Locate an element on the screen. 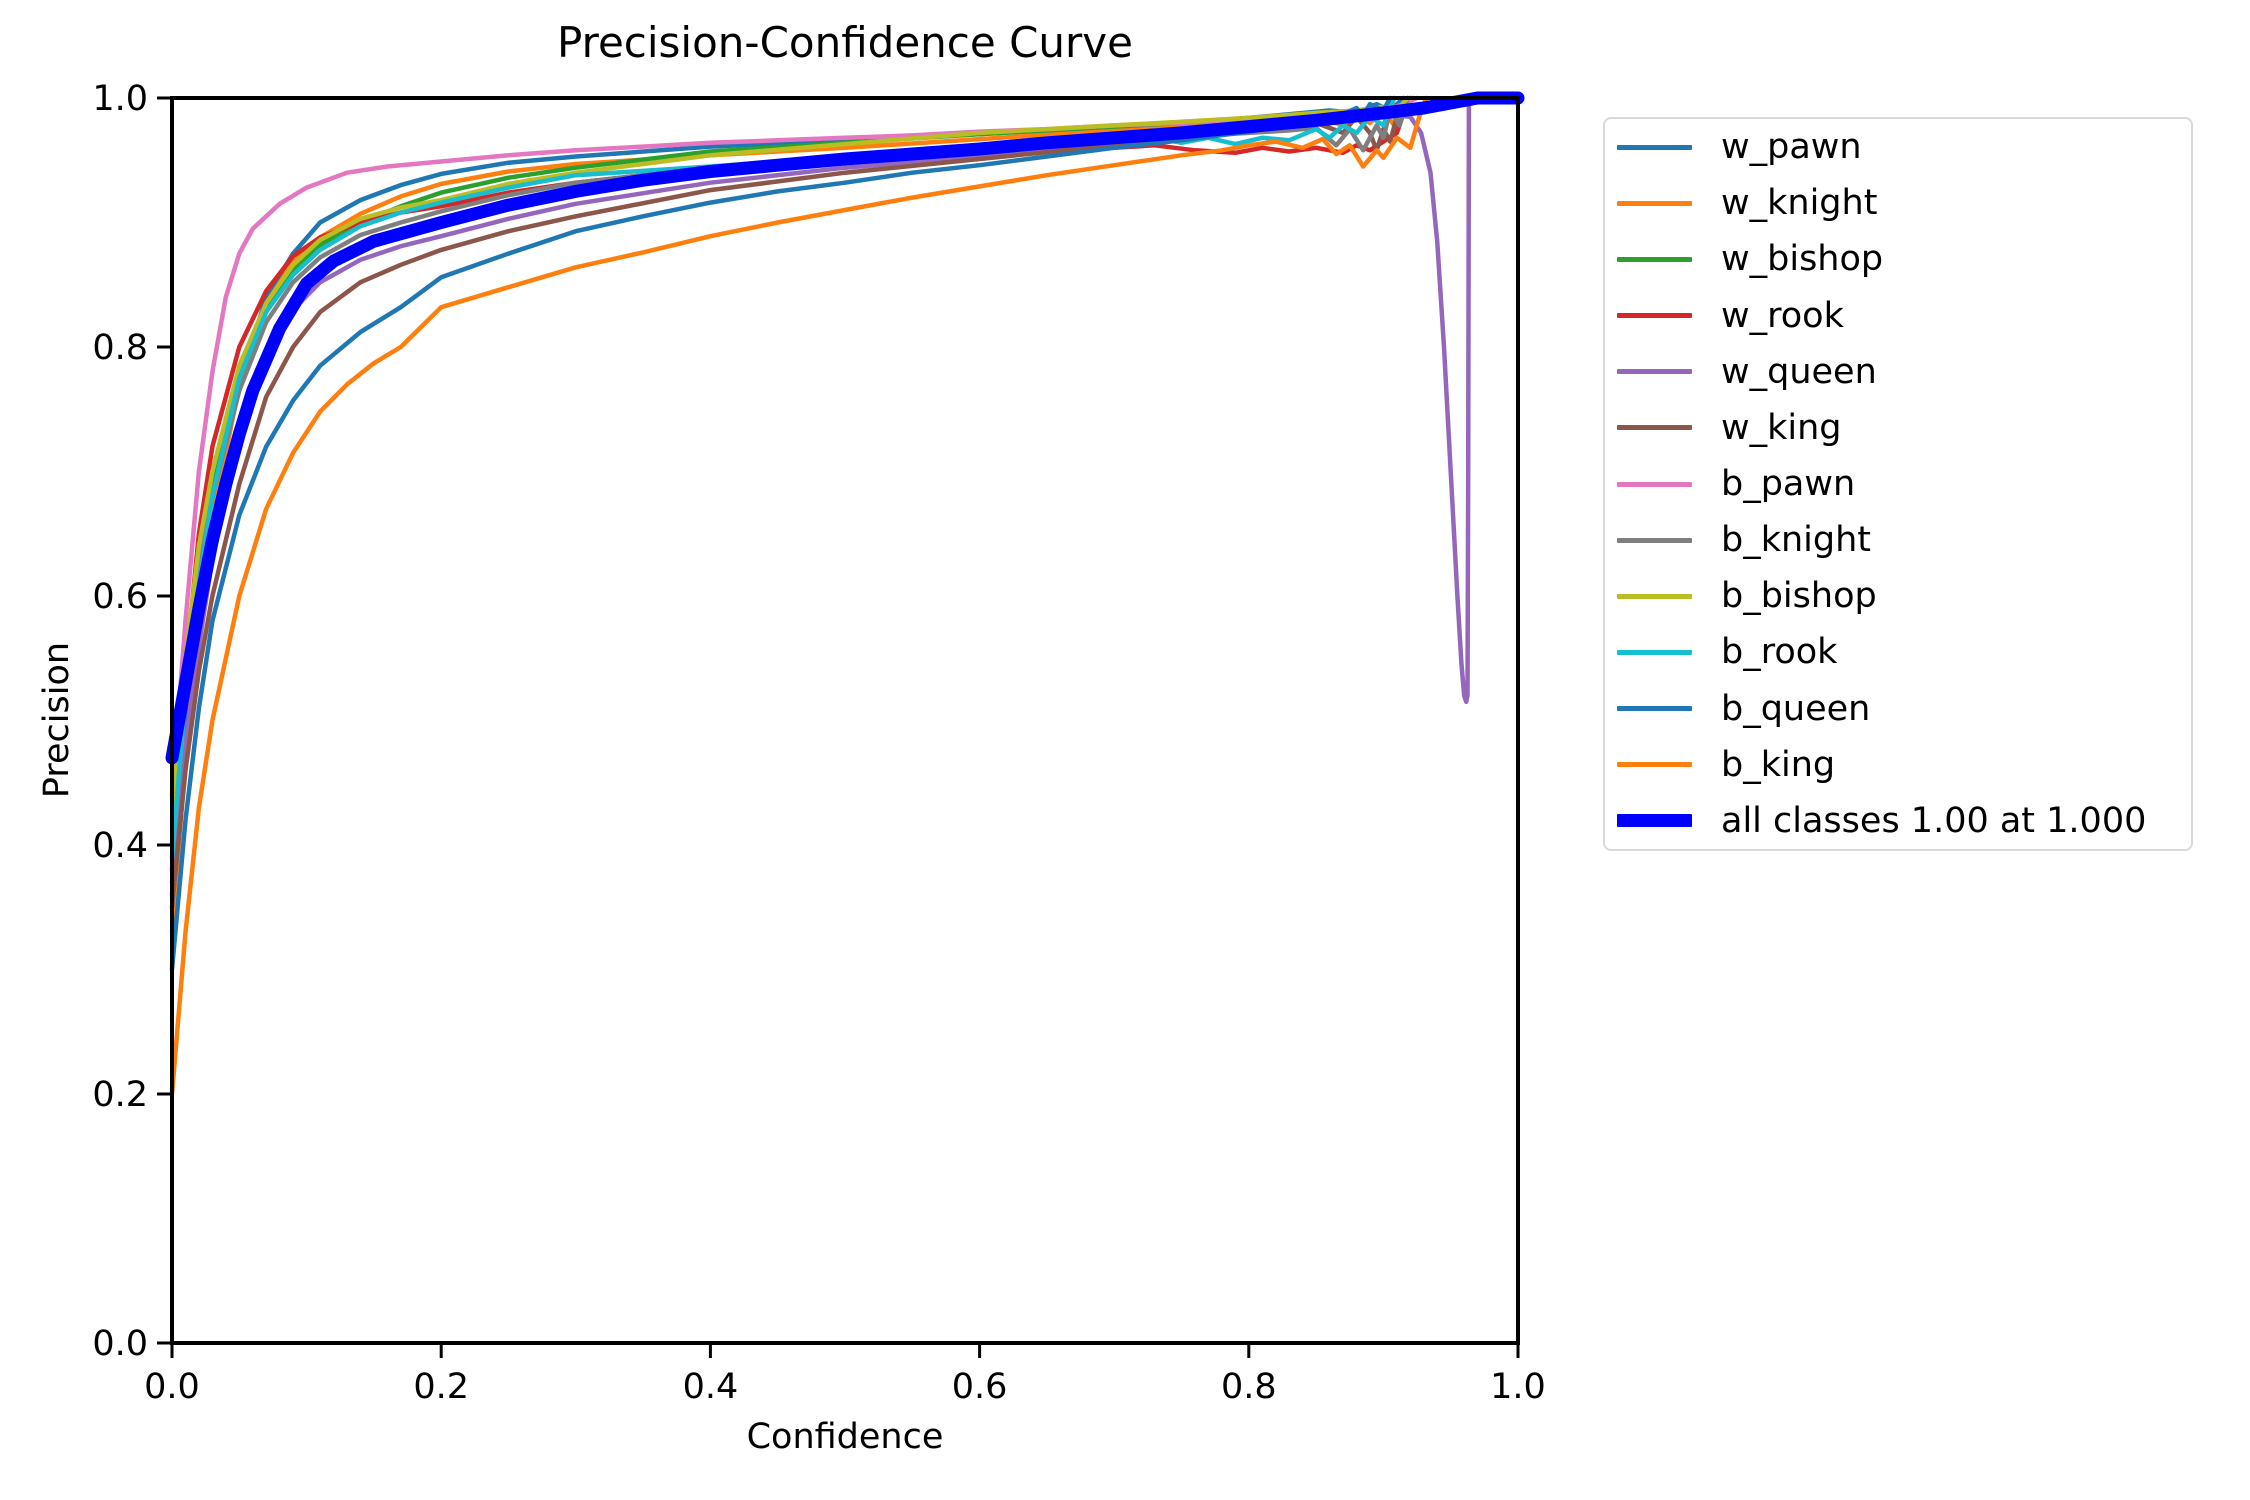 This screenshot has height=1500, width=2250. x-tick-label: 0.6 is located at coordinates (980, 1387).